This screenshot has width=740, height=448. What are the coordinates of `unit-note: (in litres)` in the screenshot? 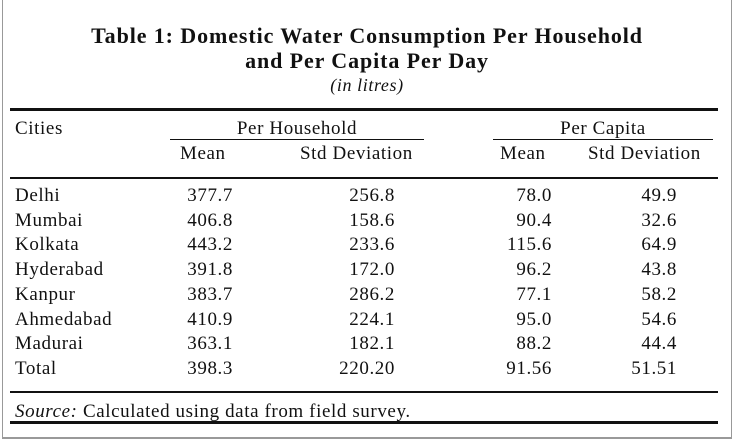 It's located at (367, 85).